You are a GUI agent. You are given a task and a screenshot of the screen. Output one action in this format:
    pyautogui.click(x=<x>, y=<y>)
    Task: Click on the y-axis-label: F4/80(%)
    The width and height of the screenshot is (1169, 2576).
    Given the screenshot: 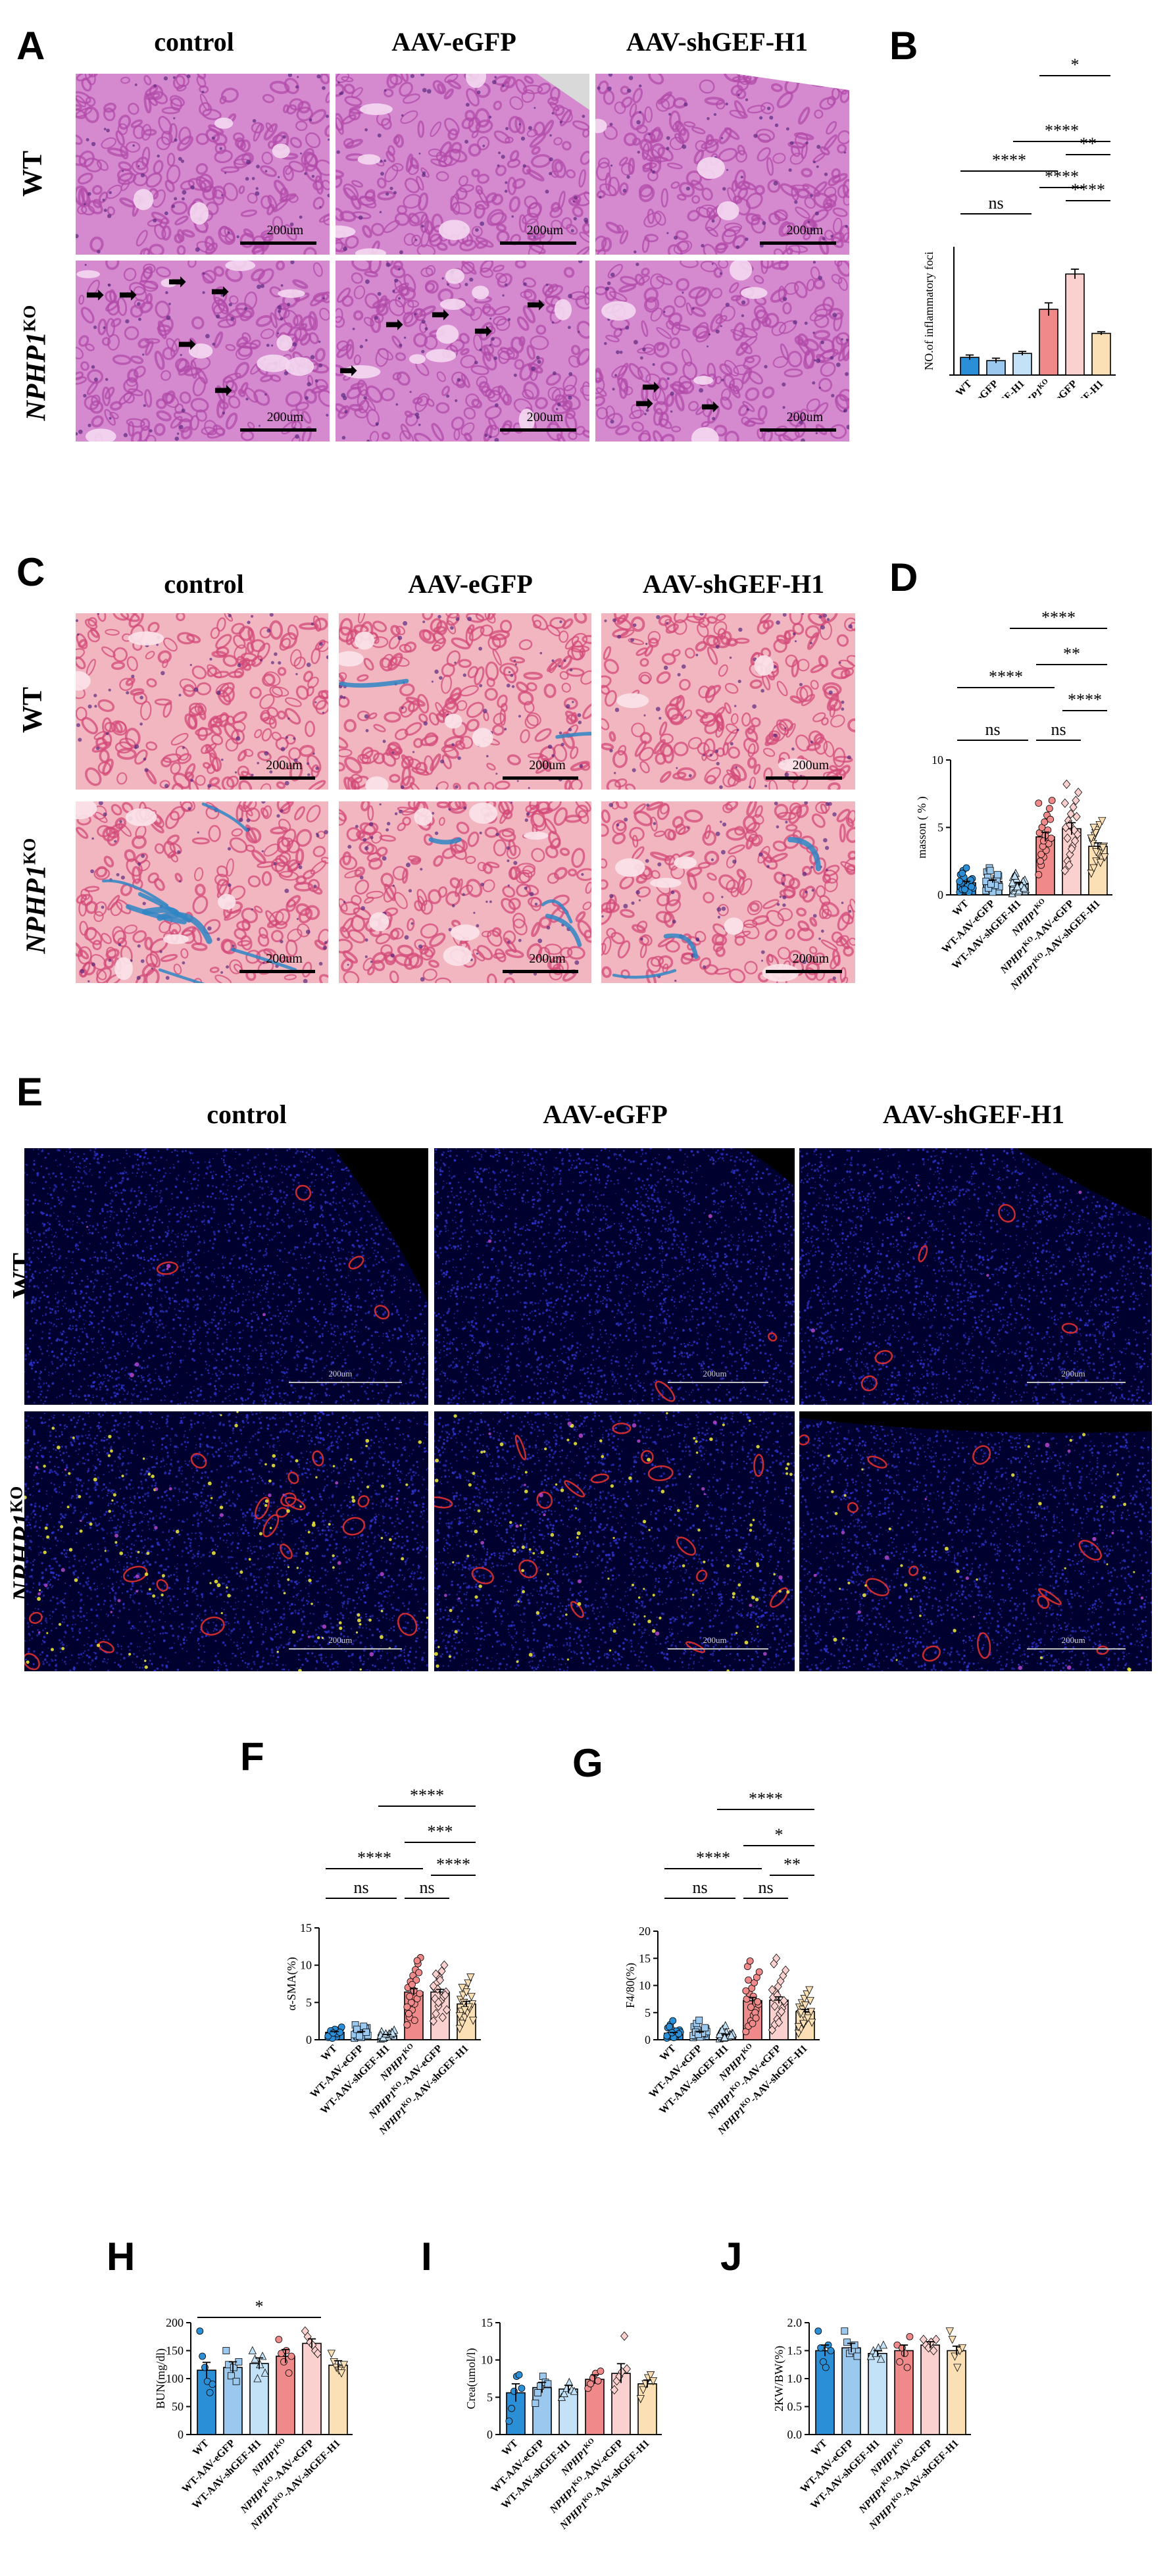 What is the action you would take?
    pyautogui.click(x=630, y=1985)
    